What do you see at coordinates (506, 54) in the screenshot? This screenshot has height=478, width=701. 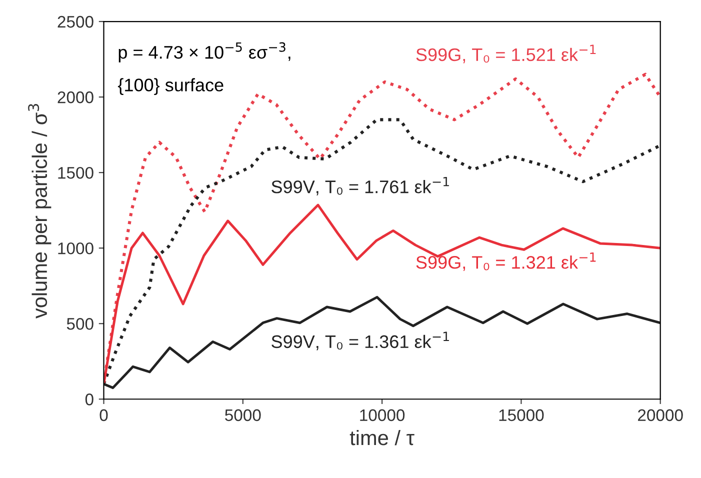 I see `series-label: S99G, T₀ = 1.521 εk$^{−1}$` at bounding box center [506, 54].